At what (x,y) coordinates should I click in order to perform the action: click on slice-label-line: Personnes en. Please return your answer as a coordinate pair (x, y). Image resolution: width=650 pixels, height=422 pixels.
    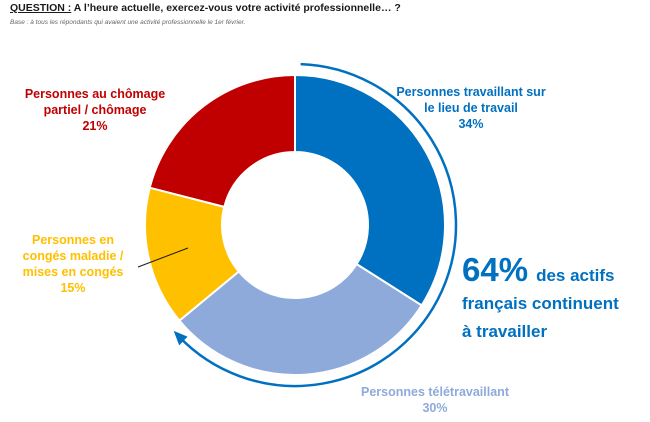
    Looking at the image, I should click on (73, 240).